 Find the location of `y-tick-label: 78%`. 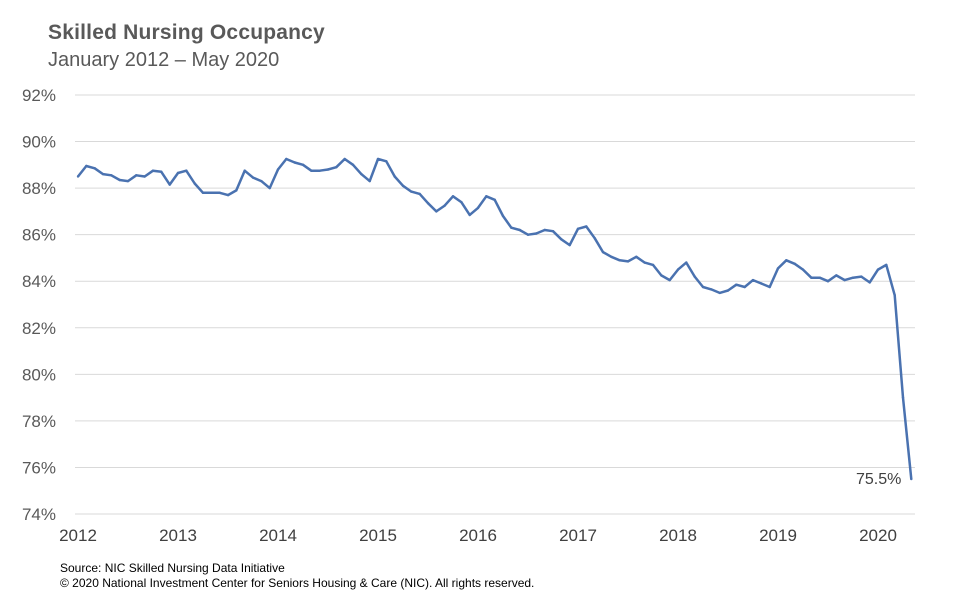

y-tick-label: 78% is located at coordinates (39, 421).